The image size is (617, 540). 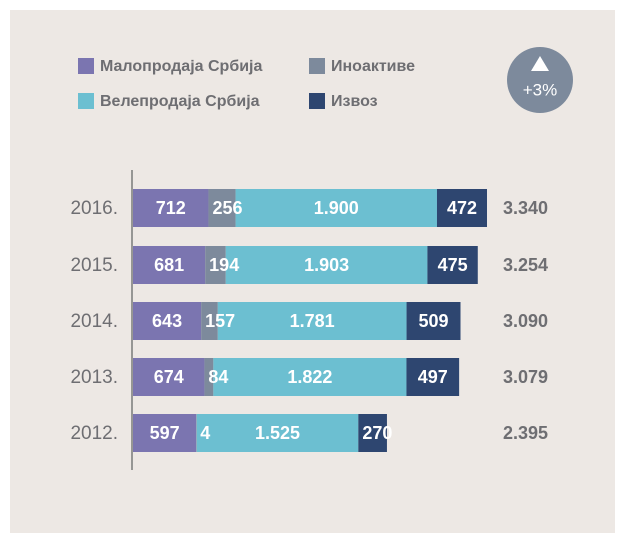 What do you see at coordinates (453, 265) in the screenshot?
I see `segment-label: 475` at bounding box center [453, 265].